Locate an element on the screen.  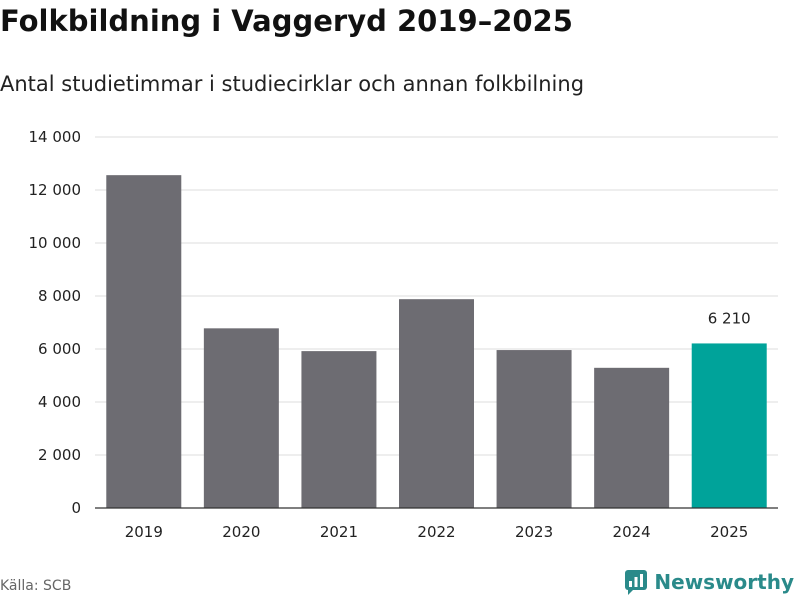
bar-2019 is located at coordinates (144, 341).